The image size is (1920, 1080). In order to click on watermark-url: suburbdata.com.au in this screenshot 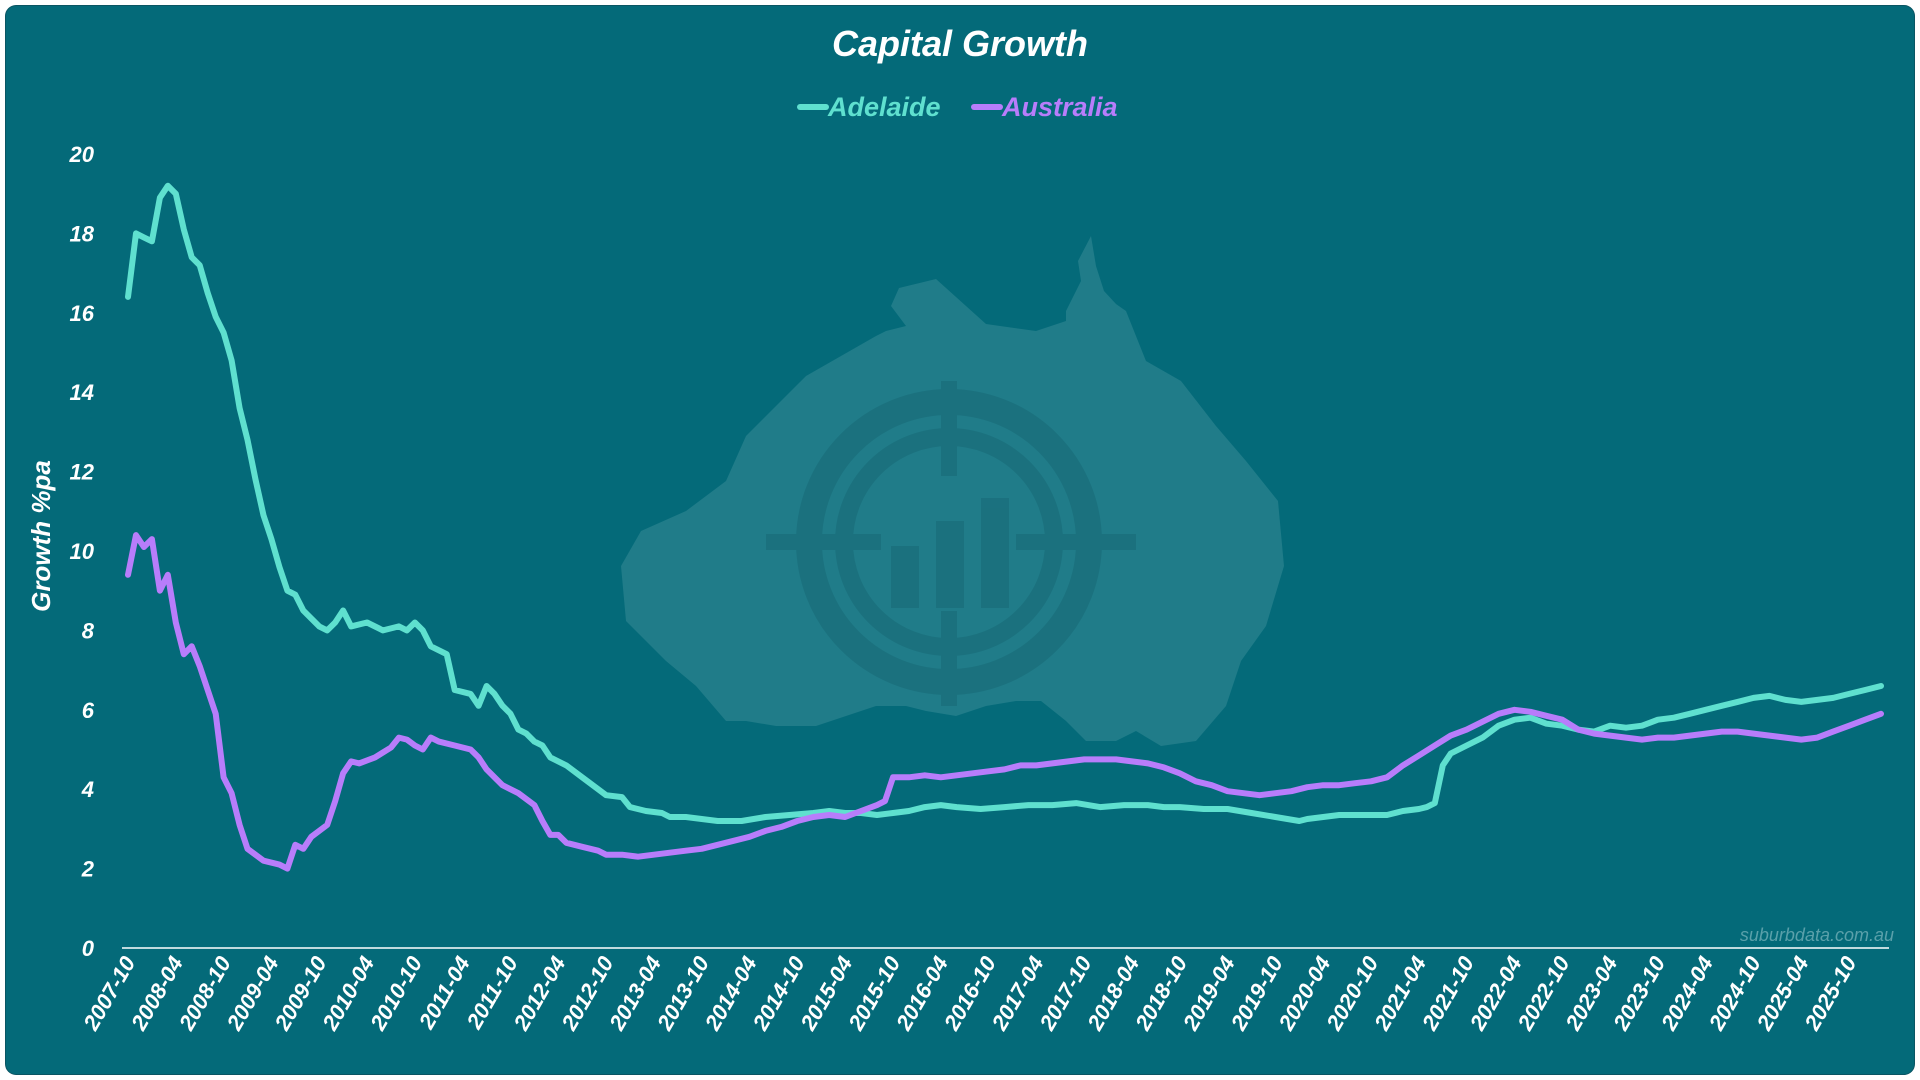, I will do `click(1817, 935)`.